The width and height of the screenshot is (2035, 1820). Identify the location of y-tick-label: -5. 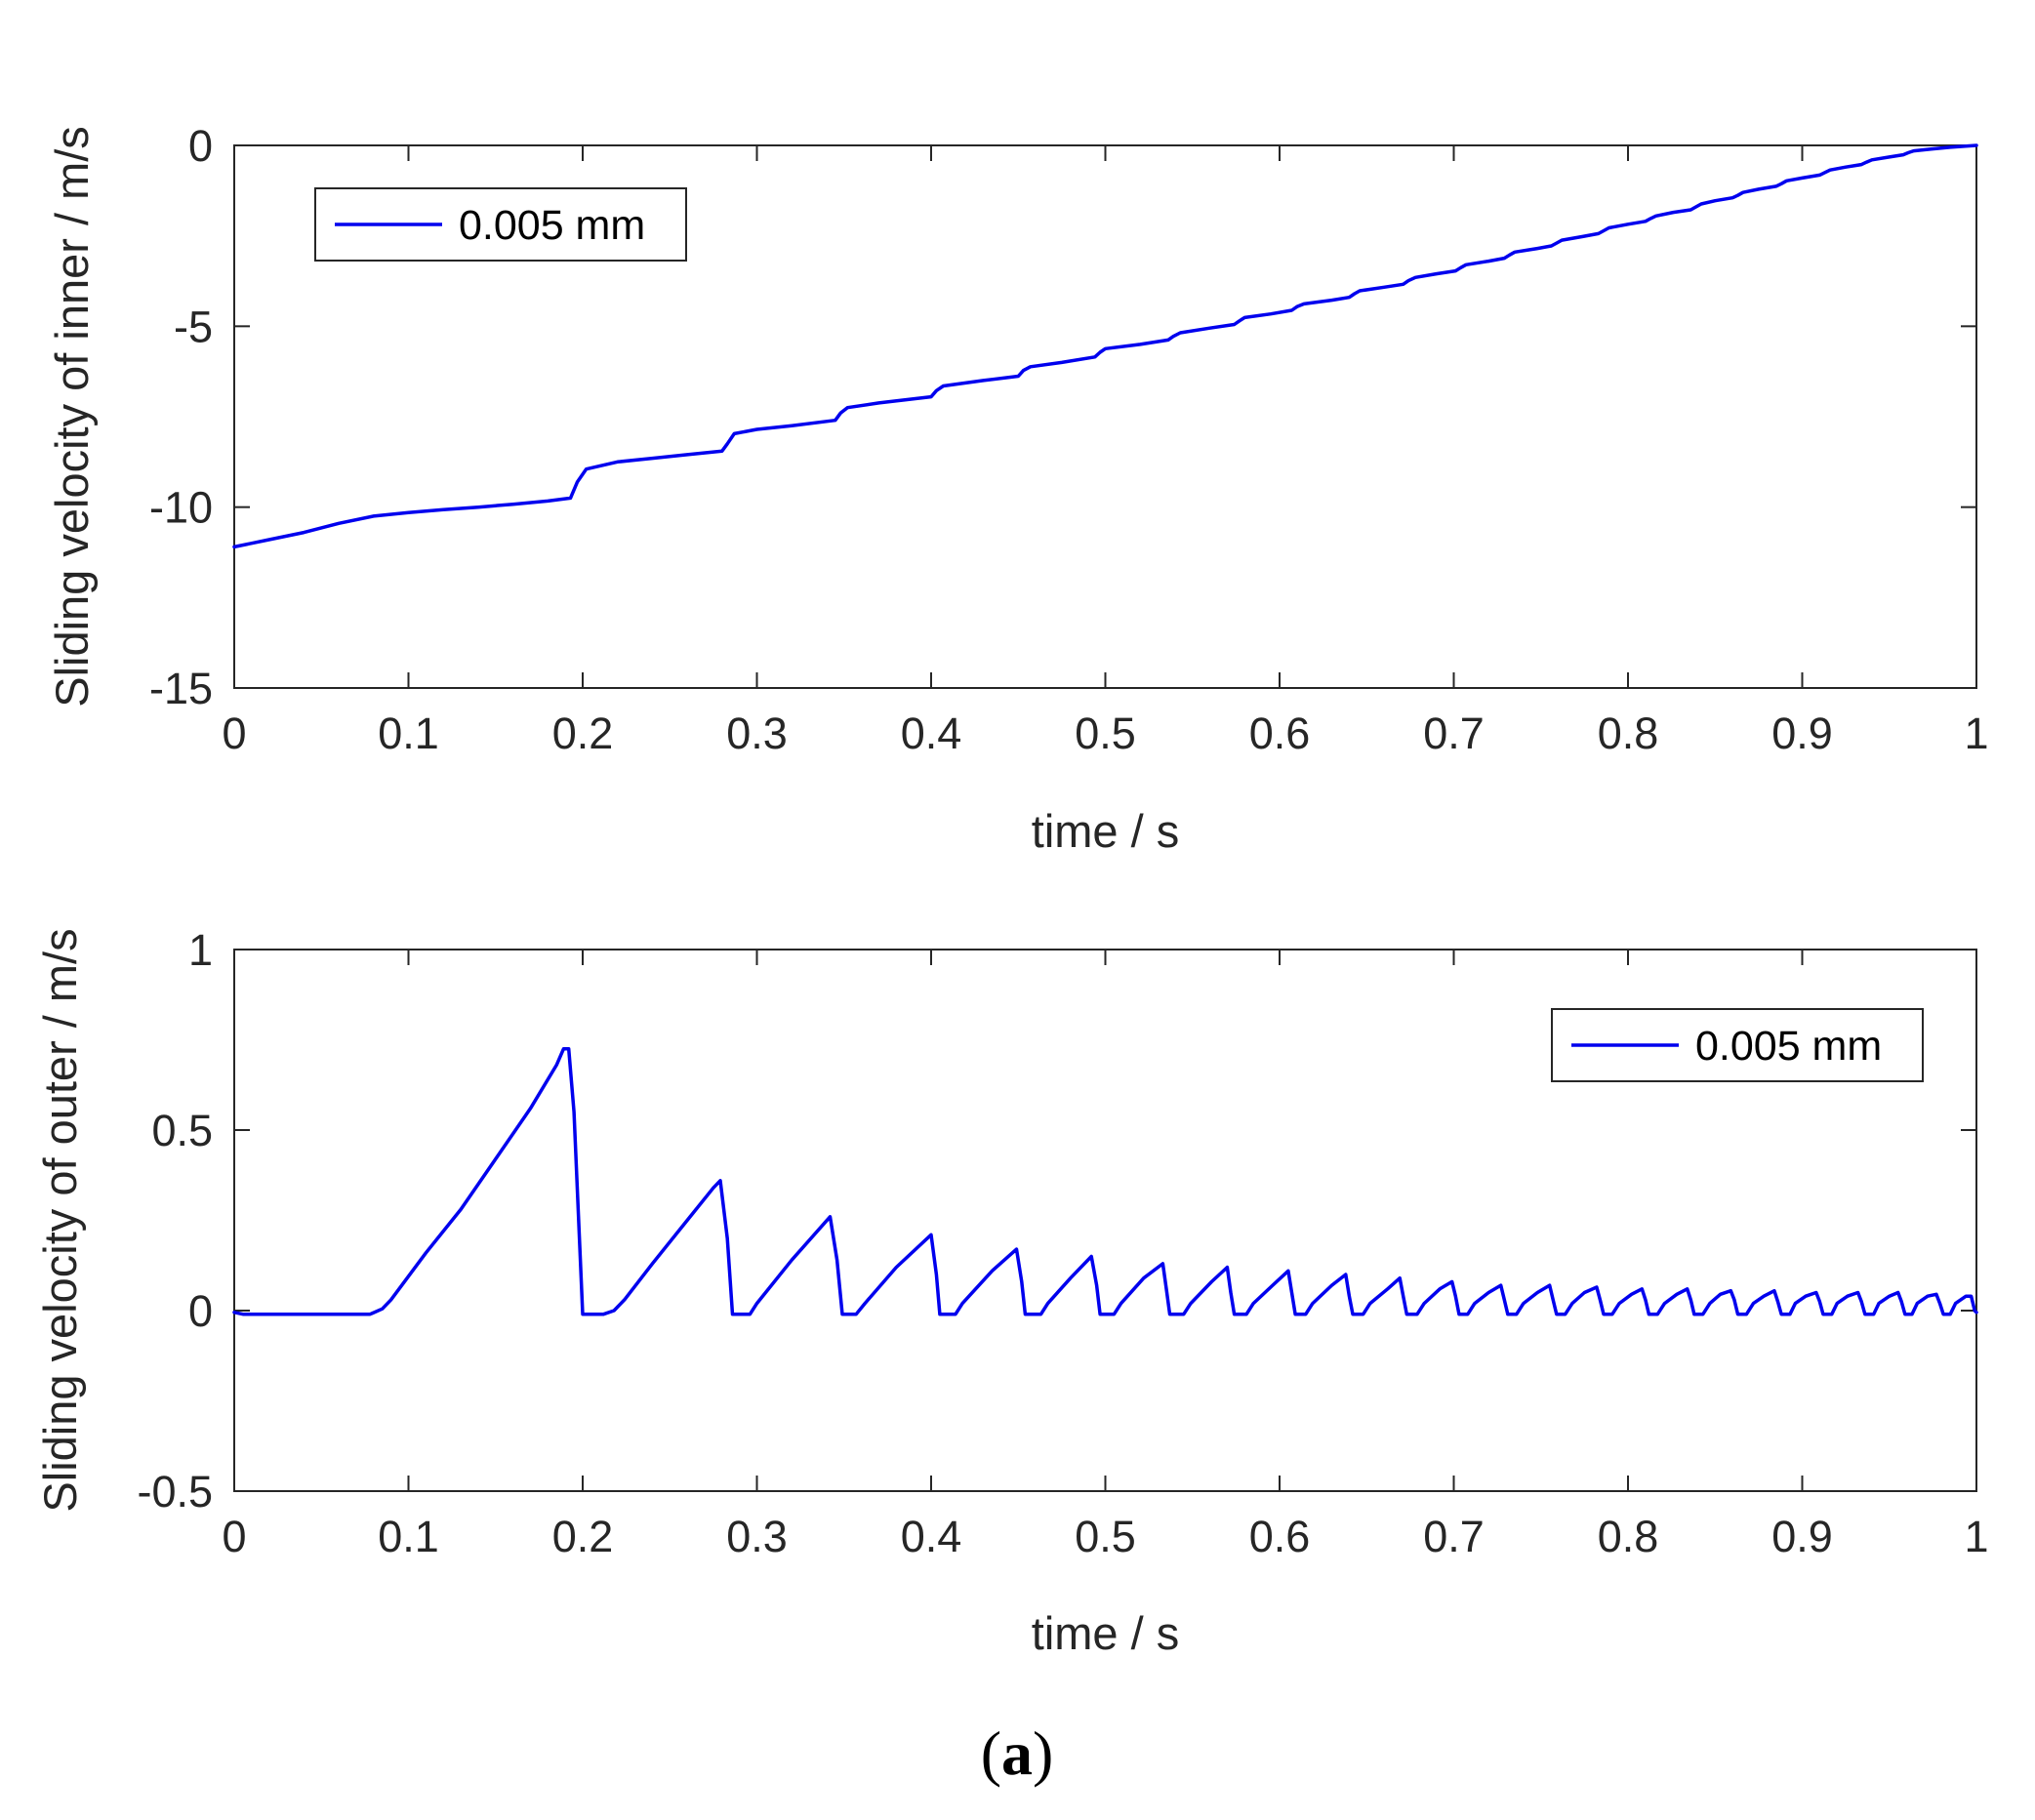
(194, 326).